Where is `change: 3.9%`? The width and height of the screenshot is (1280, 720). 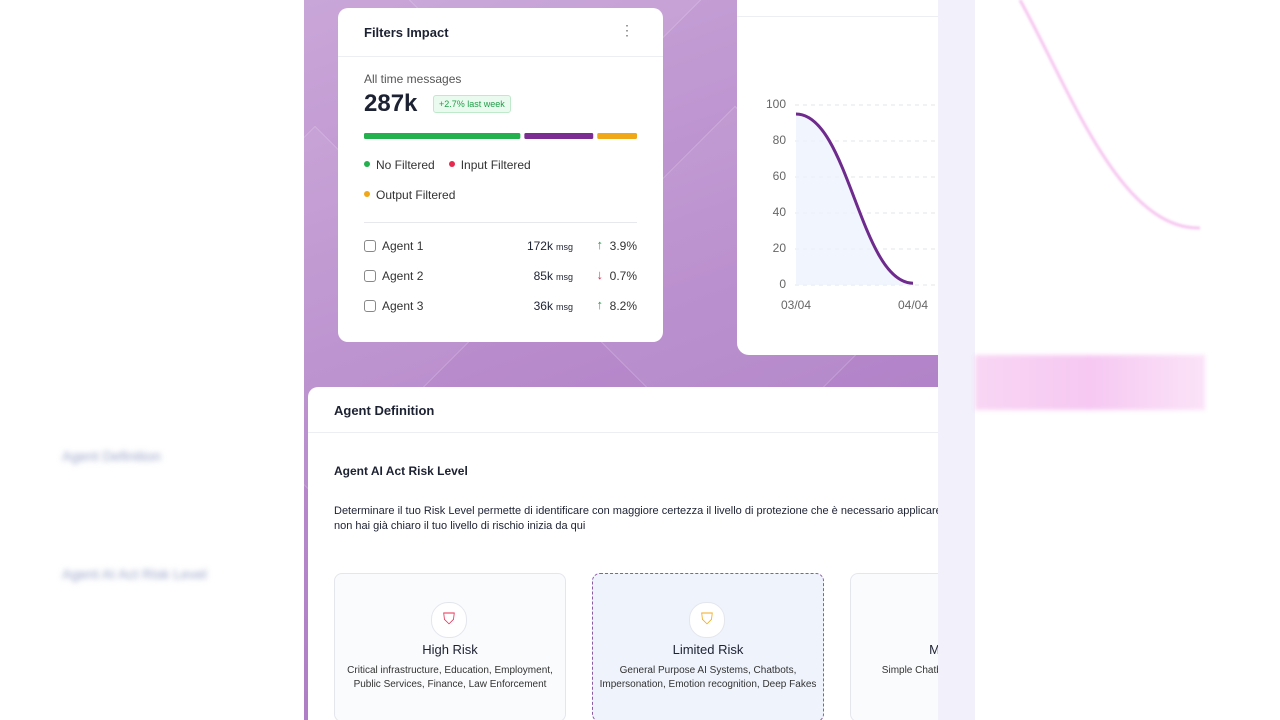
change: 3.9% is located at coordinates (623, 246).